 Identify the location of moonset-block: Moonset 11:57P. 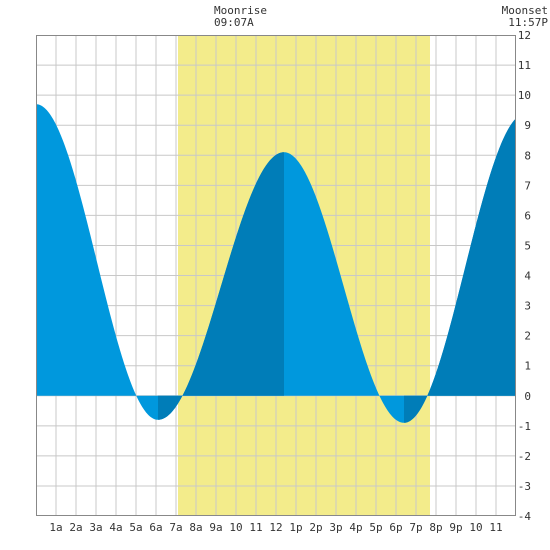
(525, 17).